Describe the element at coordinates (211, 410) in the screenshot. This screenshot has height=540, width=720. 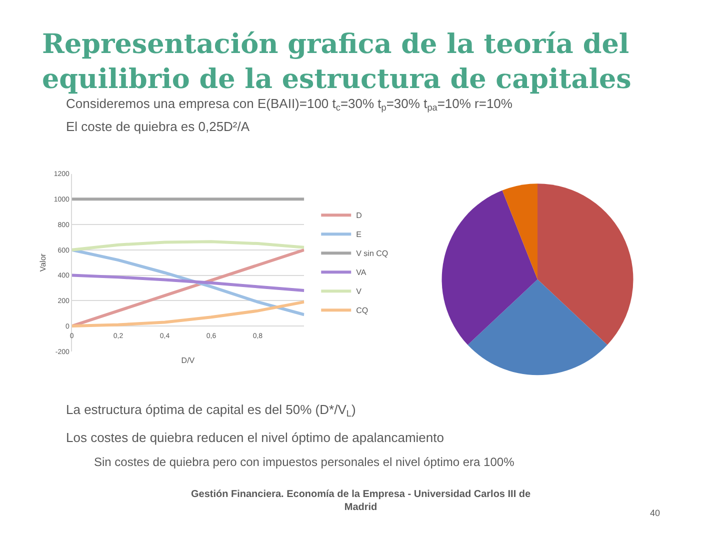
I see `text: La estructura óptima de capital es del 50% (D*/V$_{L}$)` at that location.